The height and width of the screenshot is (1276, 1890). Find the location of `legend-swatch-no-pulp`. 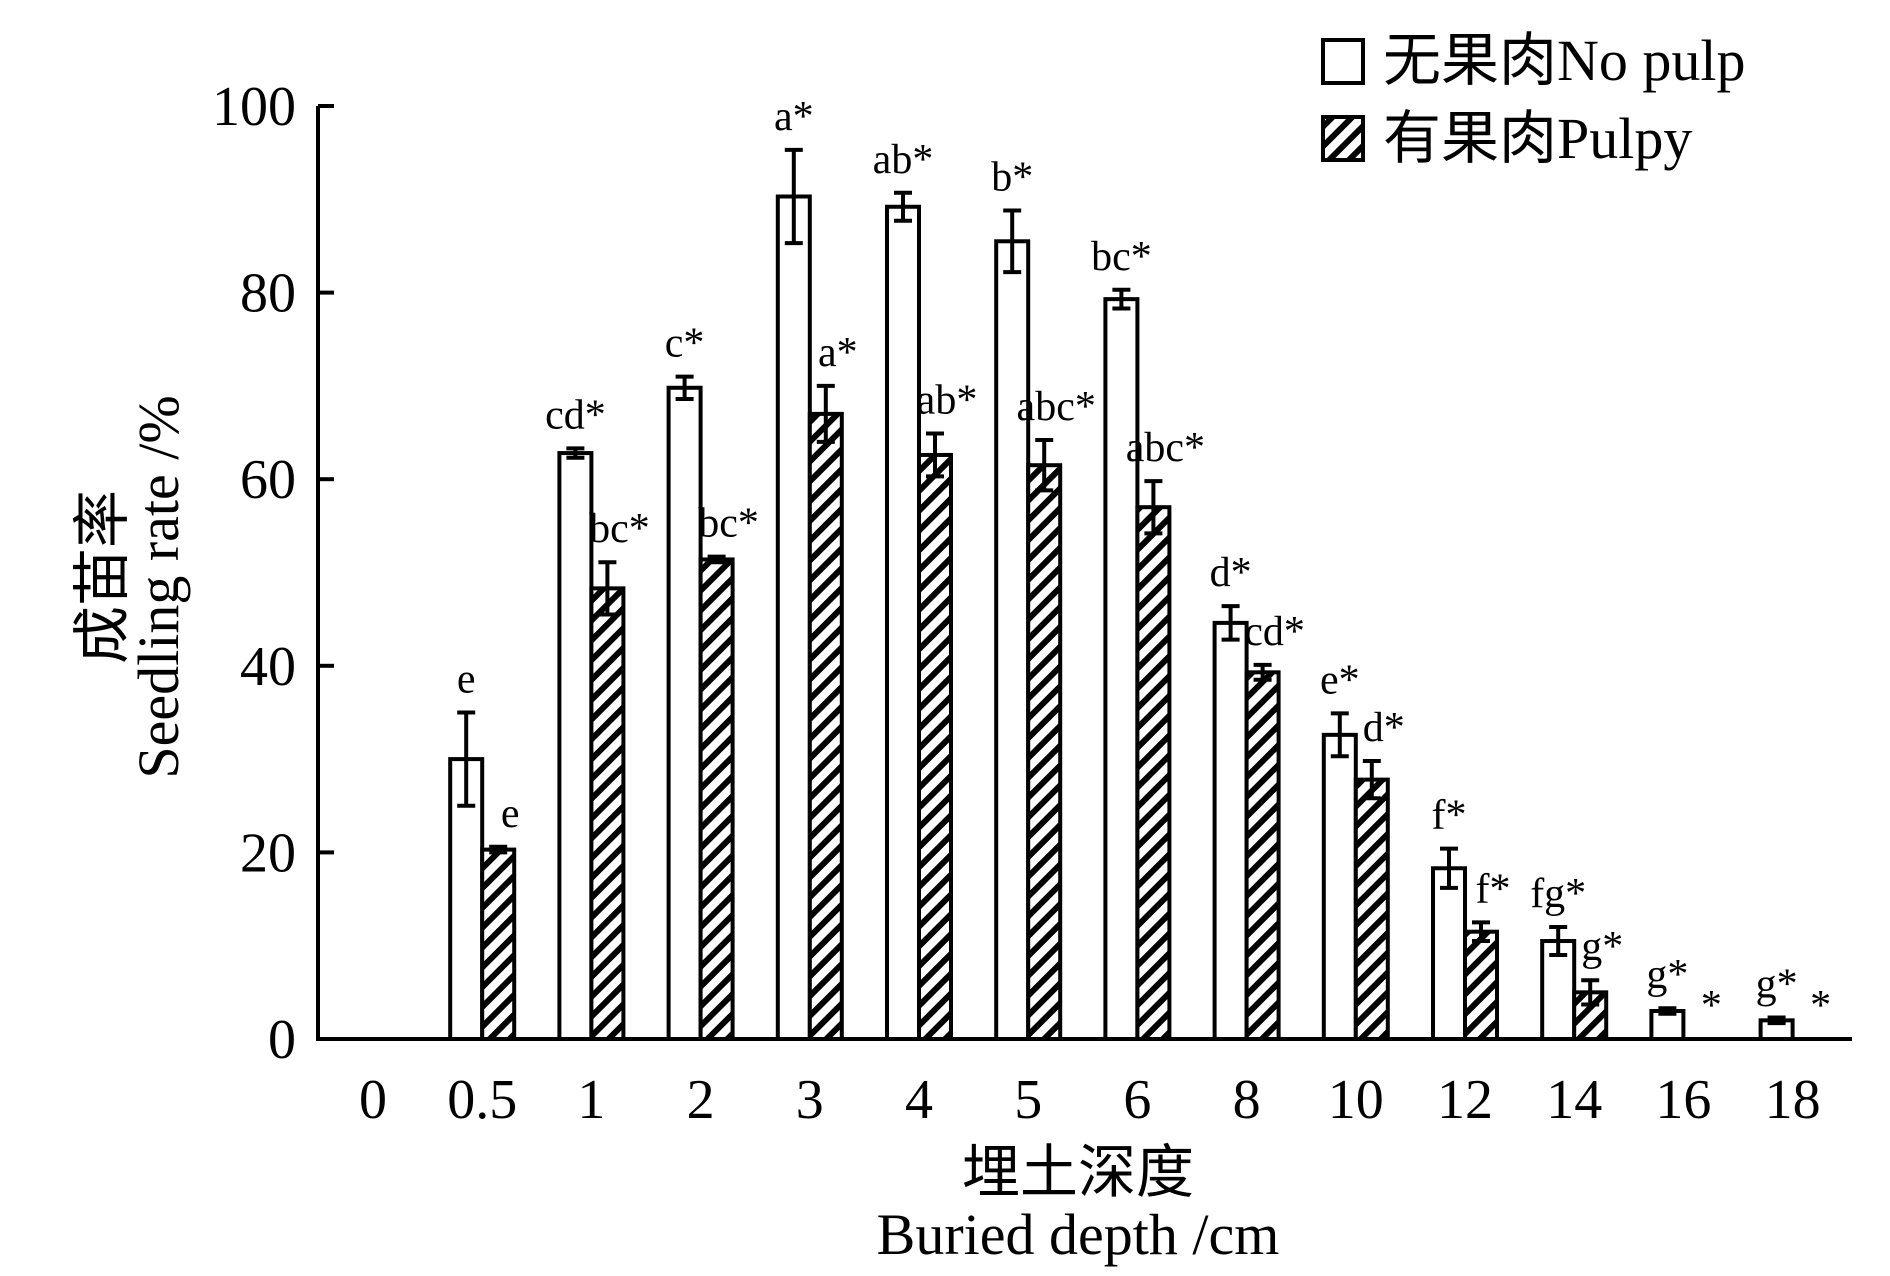

legend-swatch-no-pulp is located at coordinates (1343, 61).